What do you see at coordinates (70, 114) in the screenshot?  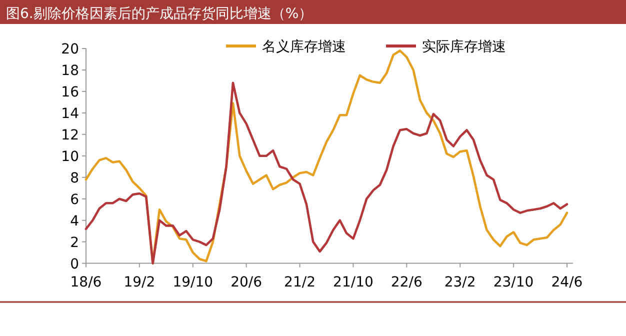 I see `y-tick-label: 14` at bounding box center [70, 114].